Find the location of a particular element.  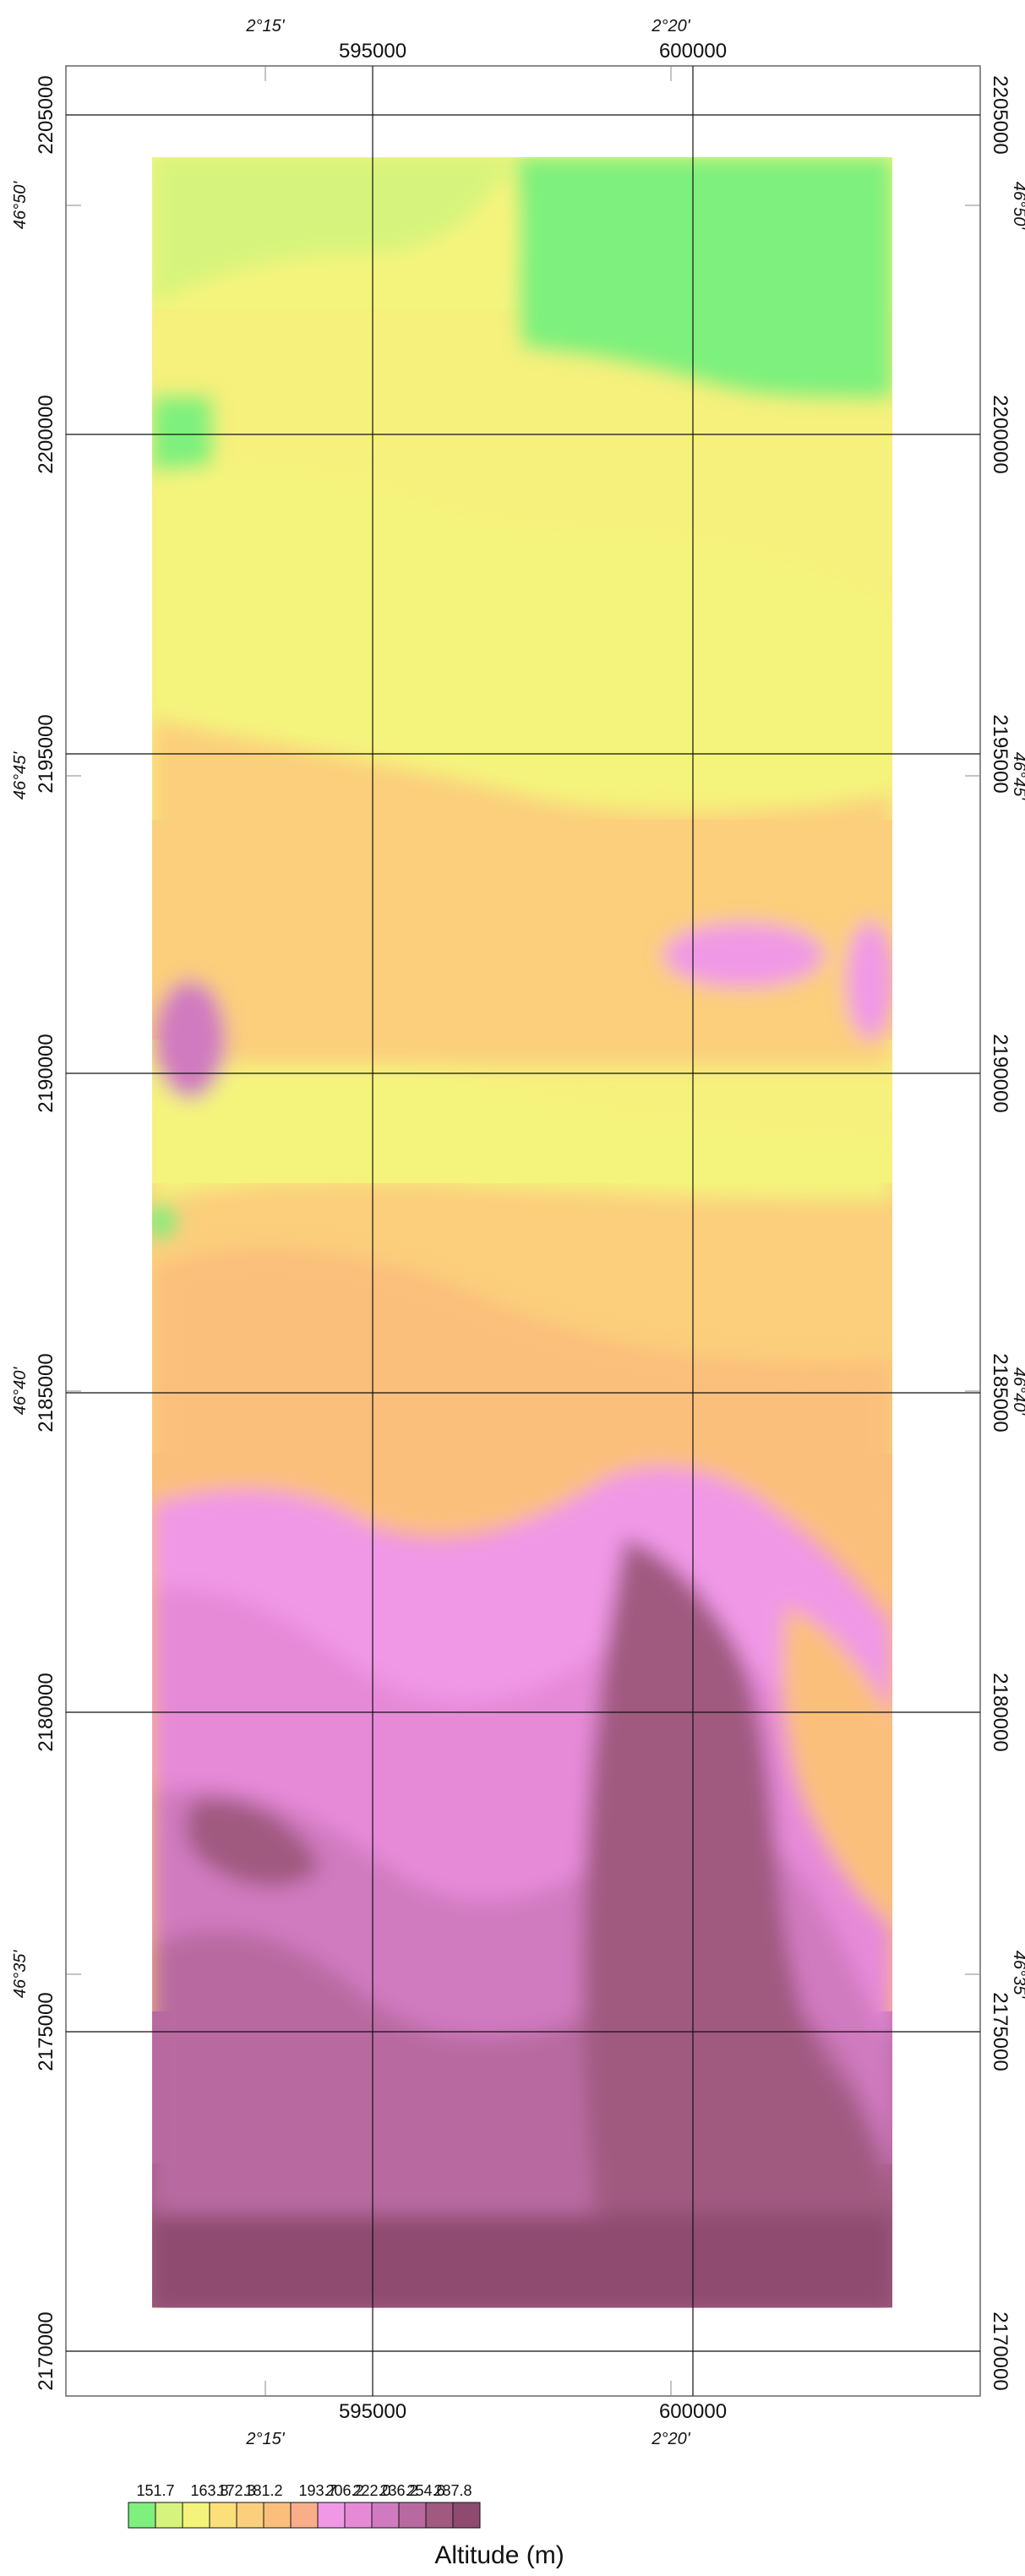

longitude-label-bottom-2: 2°20' is located at coordinates (670, 2439).